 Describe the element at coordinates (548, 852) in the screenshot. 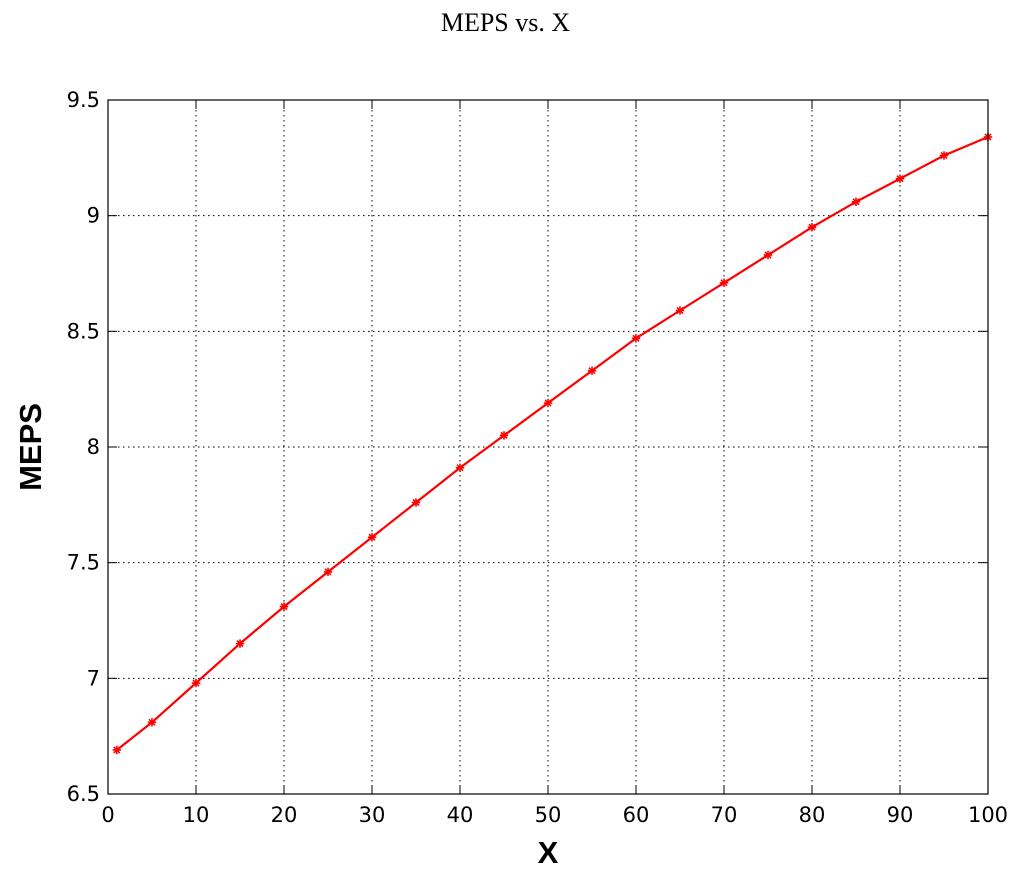

I see `x-axis-label: X` at that location.